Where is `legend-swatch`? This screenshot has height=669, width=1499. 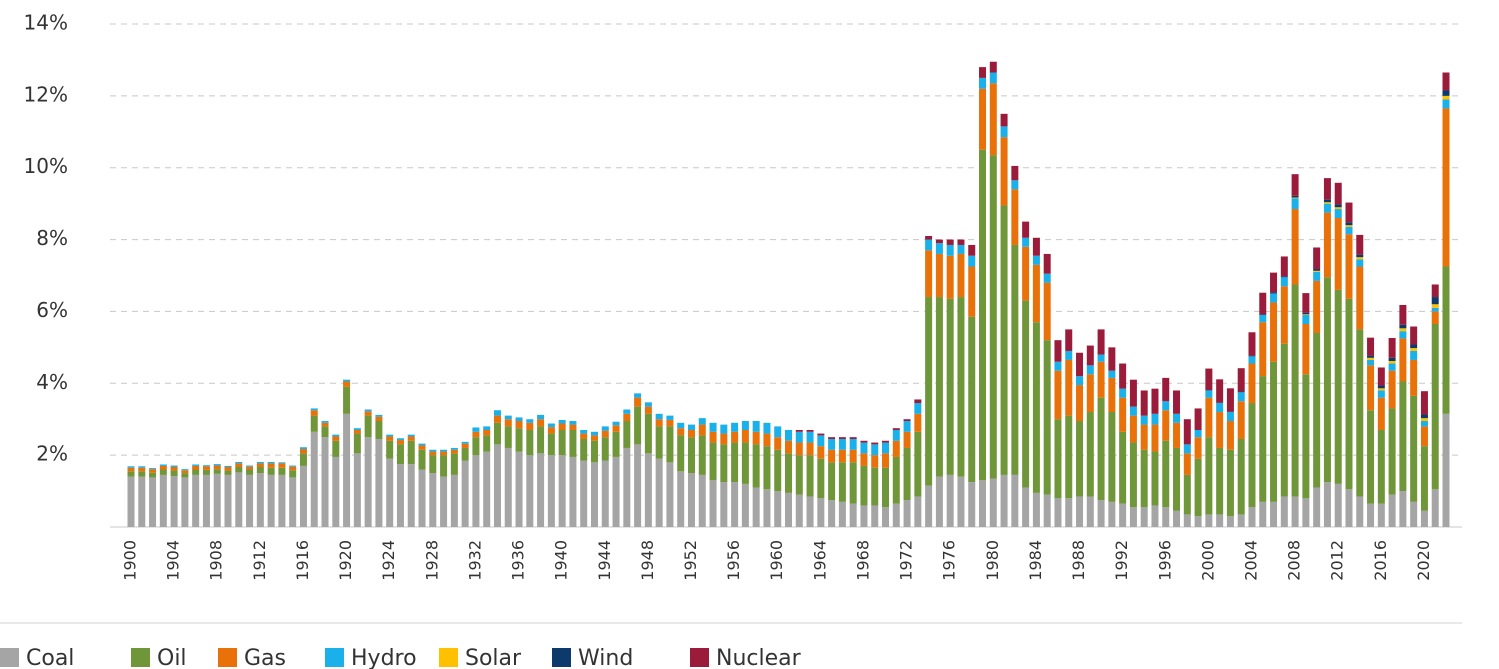 legend-swatch is located at coordinates (699, 657).